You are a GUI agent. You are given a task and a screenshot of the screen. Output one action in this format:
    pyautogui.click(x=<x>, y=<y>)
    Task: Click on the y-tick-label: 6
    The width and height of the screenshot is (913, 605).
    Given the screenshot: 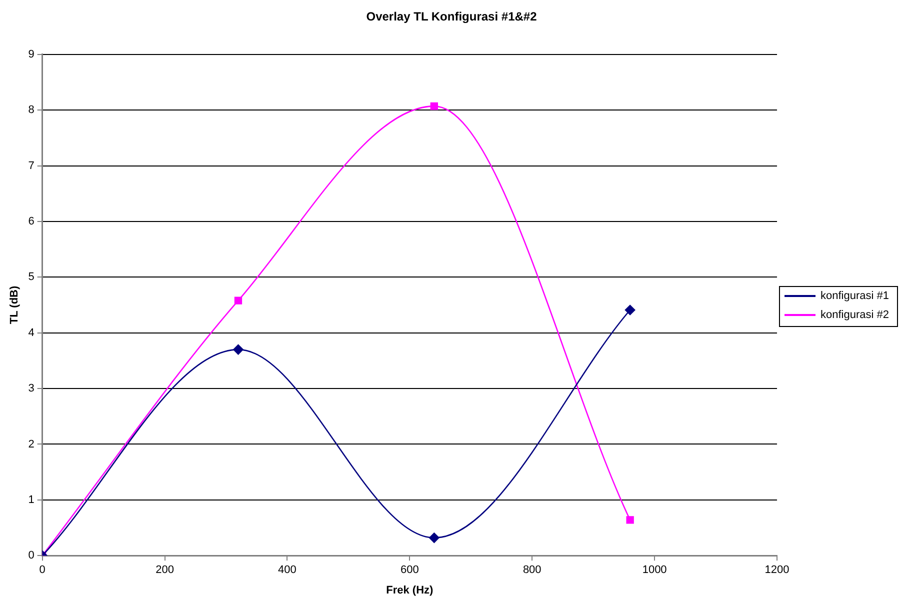 What is the action you would take?
    pyautogui.click(x=31, y=222)
    